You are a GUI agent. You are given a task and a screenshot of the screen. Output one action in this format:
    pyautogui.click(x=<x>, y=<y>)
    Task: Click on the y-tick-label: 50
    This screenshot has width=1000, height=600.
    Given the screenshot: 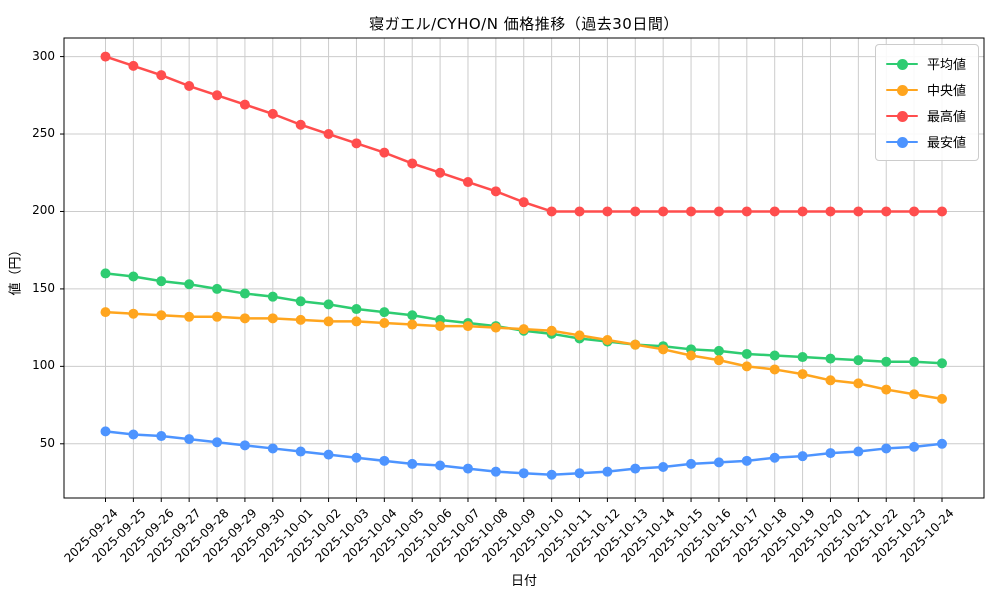 What is the action you would take?
    pyautogui.click(x=47, y=442)
    